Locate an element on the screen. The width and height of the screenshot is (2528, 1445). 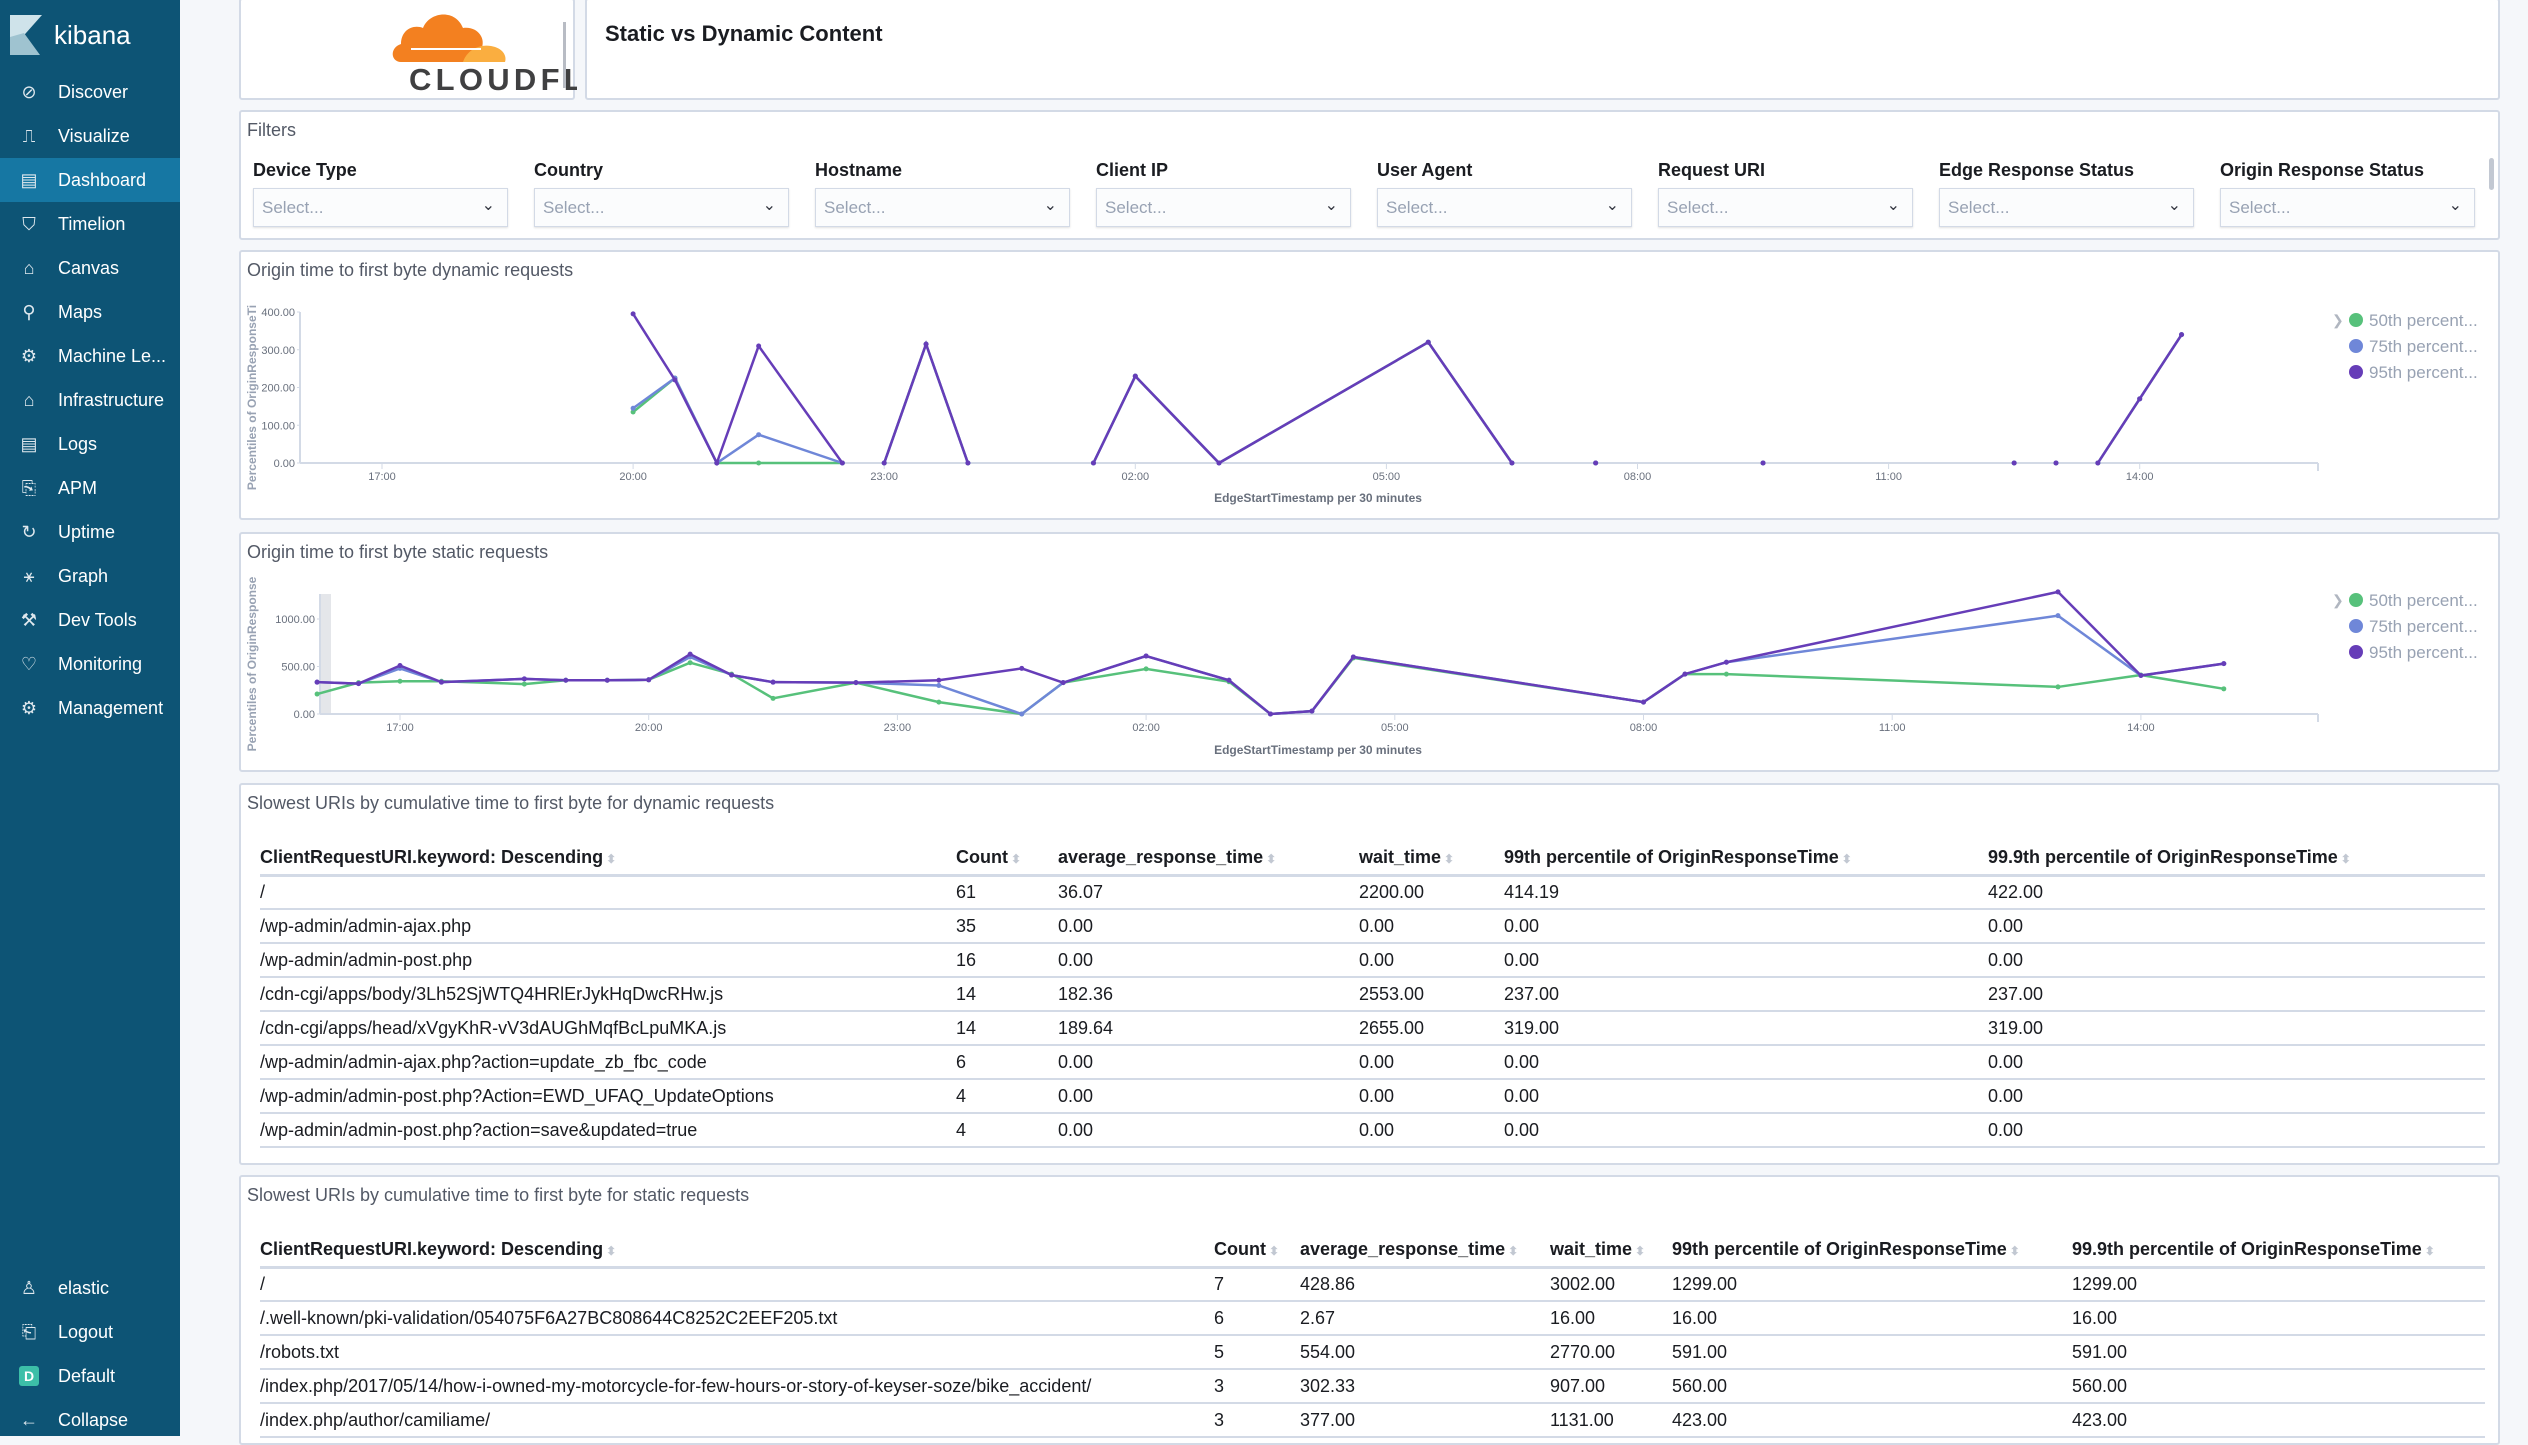
sidebar-item-discover: ⊘ Discover is located at coordinates (90, 92).